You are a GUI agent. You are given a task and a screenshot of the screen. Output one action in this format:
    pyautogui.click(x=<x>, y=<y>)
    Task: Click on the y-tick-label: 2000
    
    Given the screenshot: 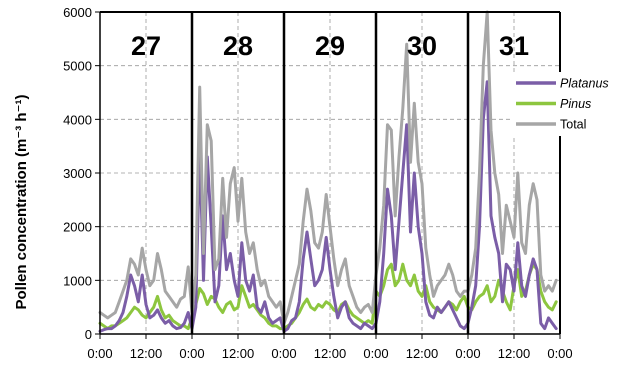 What is the action you would take?
    pyautogui.click(x=77, y=227)
    